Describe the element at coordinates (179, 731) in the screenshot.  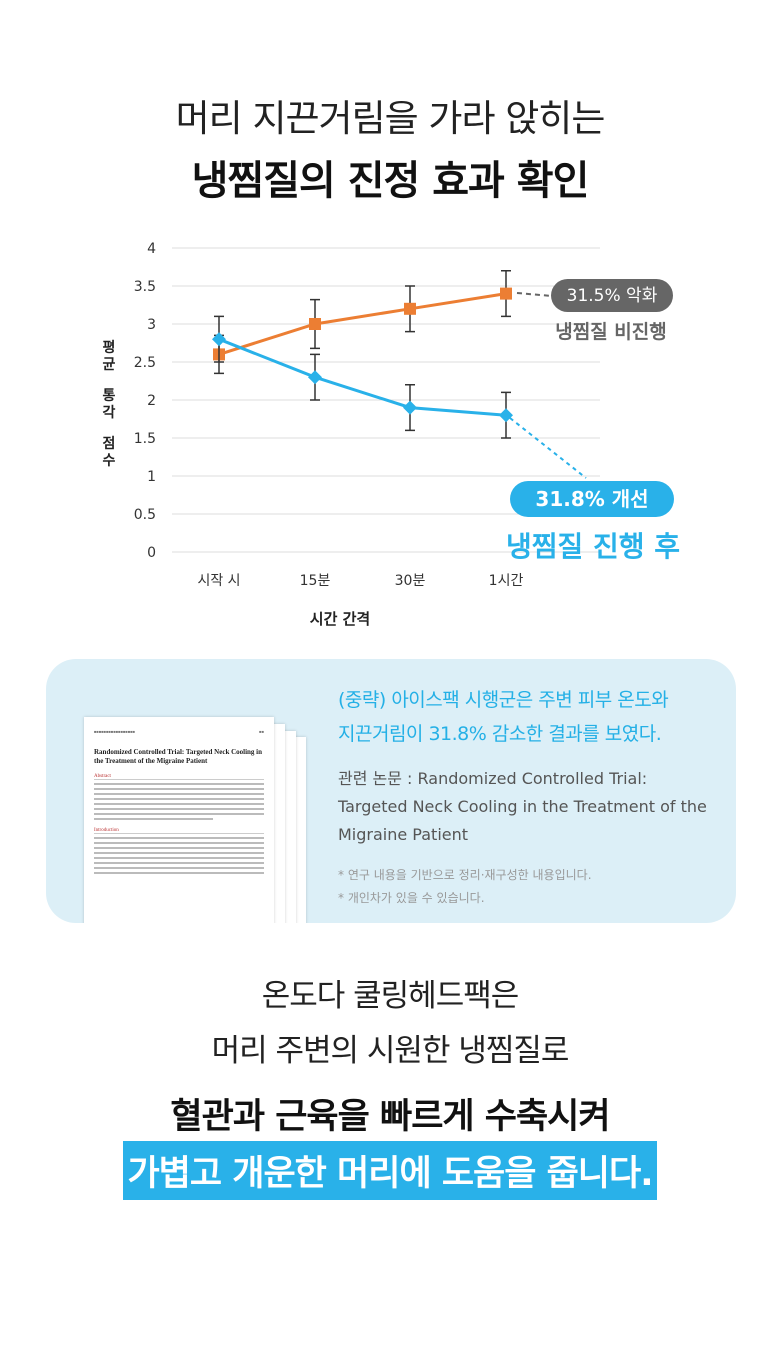
I see `paper-header: ■■■■■■■■■■■■■■■■■ ■■` at that location.